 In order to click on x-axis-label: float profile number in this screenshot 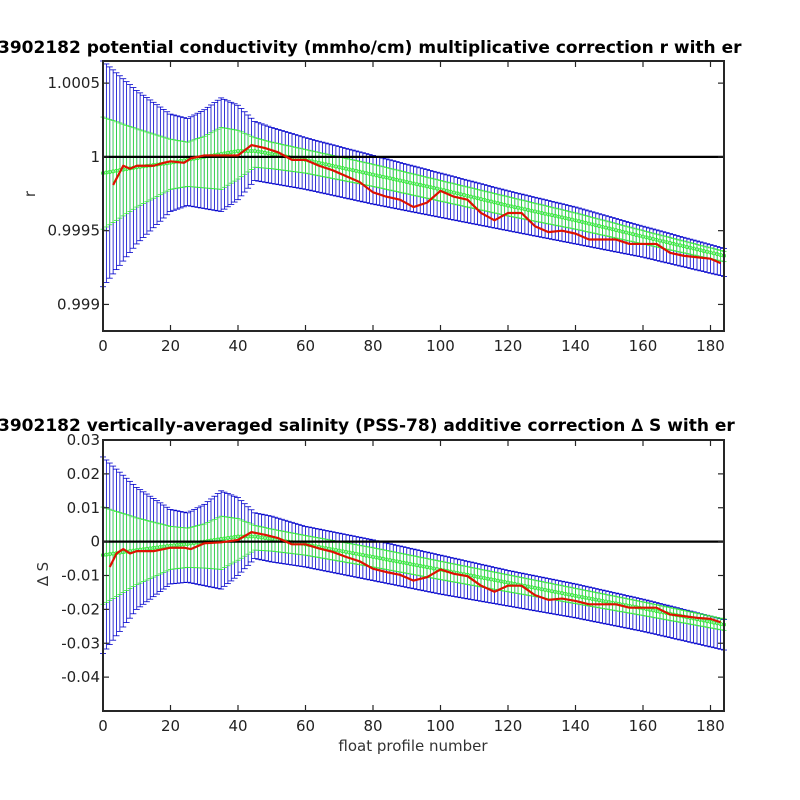, I will do `click(413, 746)`.